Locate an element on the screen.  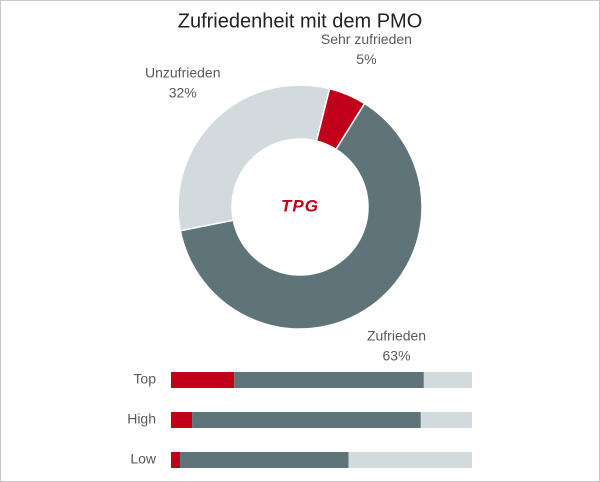
slice-label: Zufrieden is located at coordinates (396, 336).